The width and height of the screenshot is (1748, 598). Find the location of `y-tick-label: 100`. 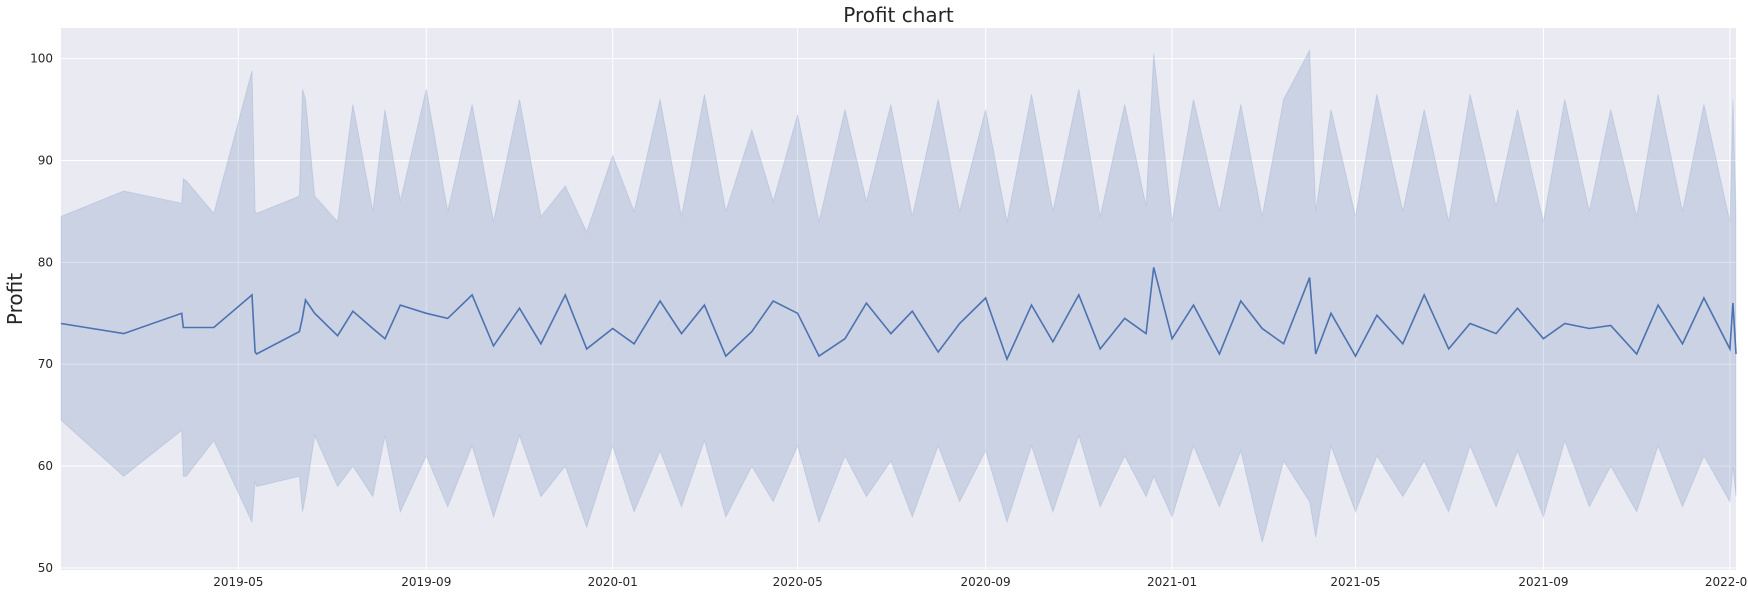

y-tick-label: 100 is located at coordinates (41, 59).